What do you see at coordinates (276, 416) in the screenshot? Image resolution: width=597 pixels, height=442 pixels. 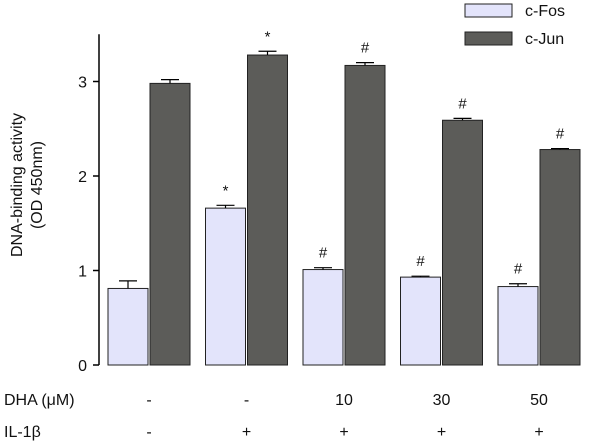 I see `condition-table: DHA (μM) - - 10 30 50 IL-1β - + + + +` at bounding box center [276, 416].